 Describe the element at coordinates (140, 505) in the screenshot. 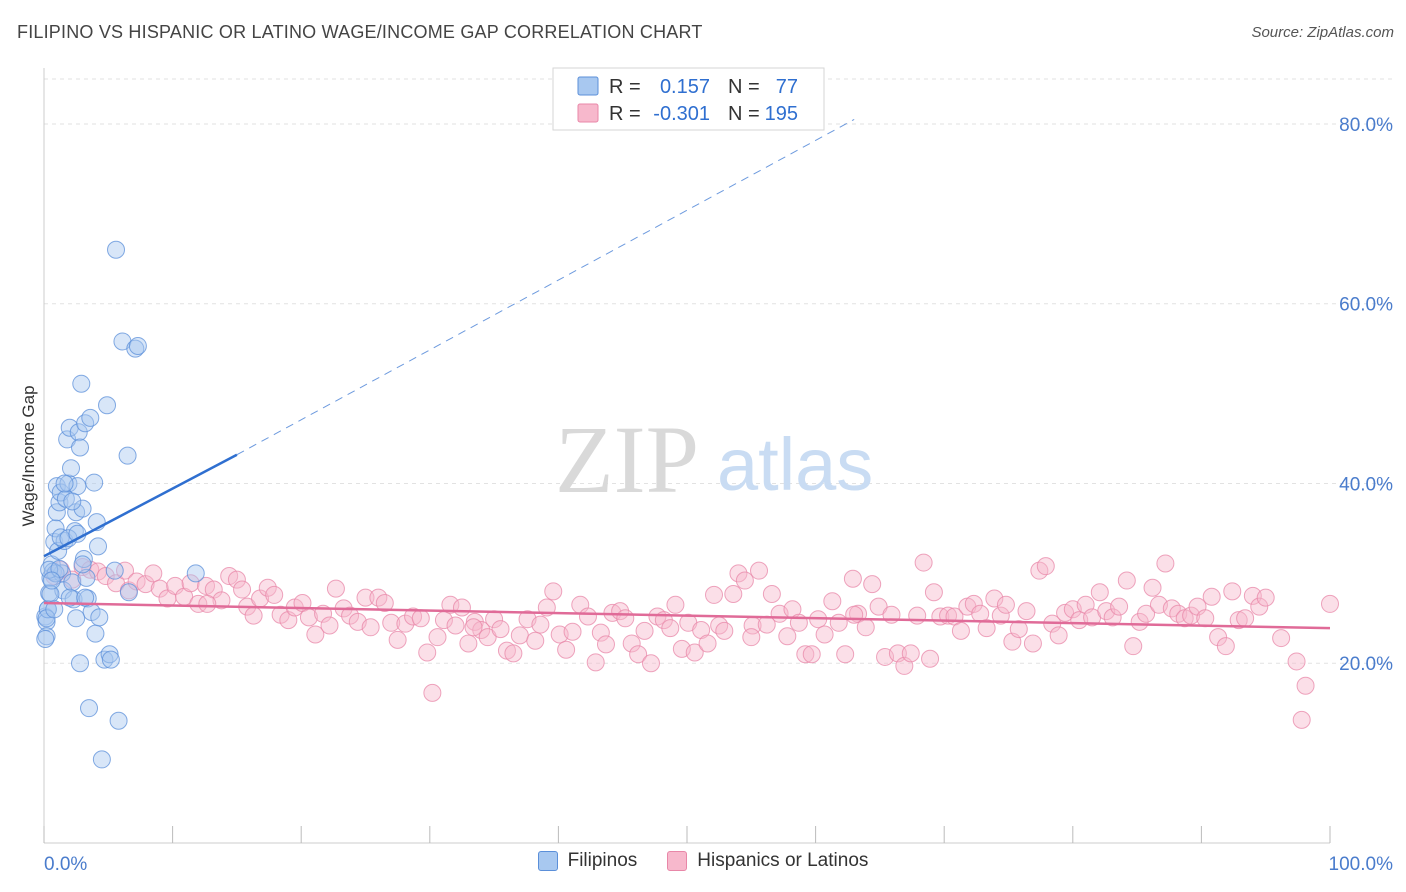

I see `trend-filipinos` at that location.